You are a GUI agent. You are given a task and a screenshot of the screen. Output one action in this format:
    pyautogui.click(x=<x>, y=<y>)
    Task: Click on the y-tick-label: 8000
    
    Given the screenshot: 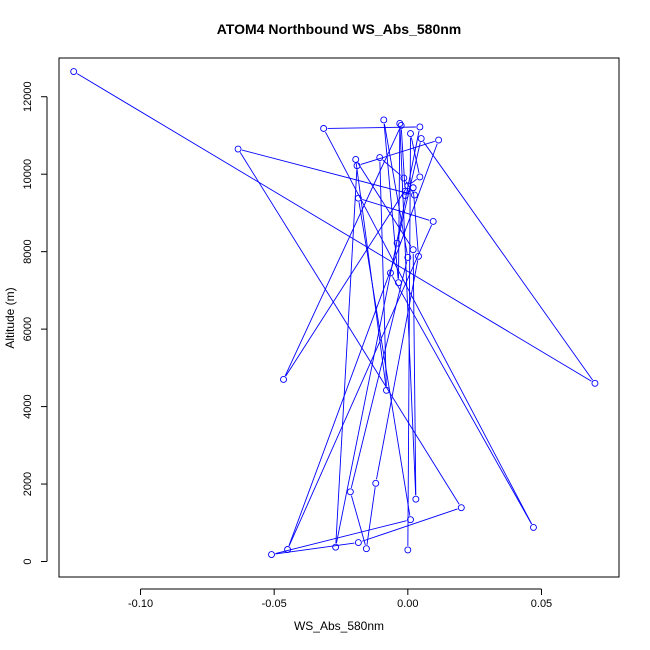 What is the action you would take?
    pyautogui.click(x=28, y=251)
    